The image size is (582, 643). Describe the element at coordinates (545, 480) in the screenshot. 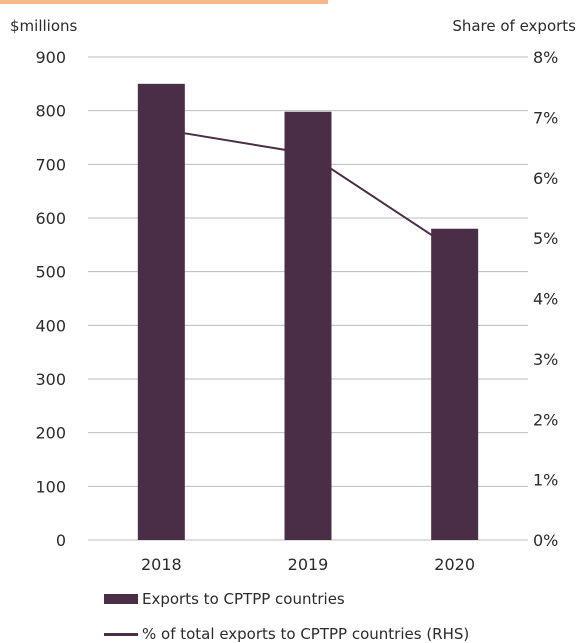

I see `right-tick-label: 1%` at that location.